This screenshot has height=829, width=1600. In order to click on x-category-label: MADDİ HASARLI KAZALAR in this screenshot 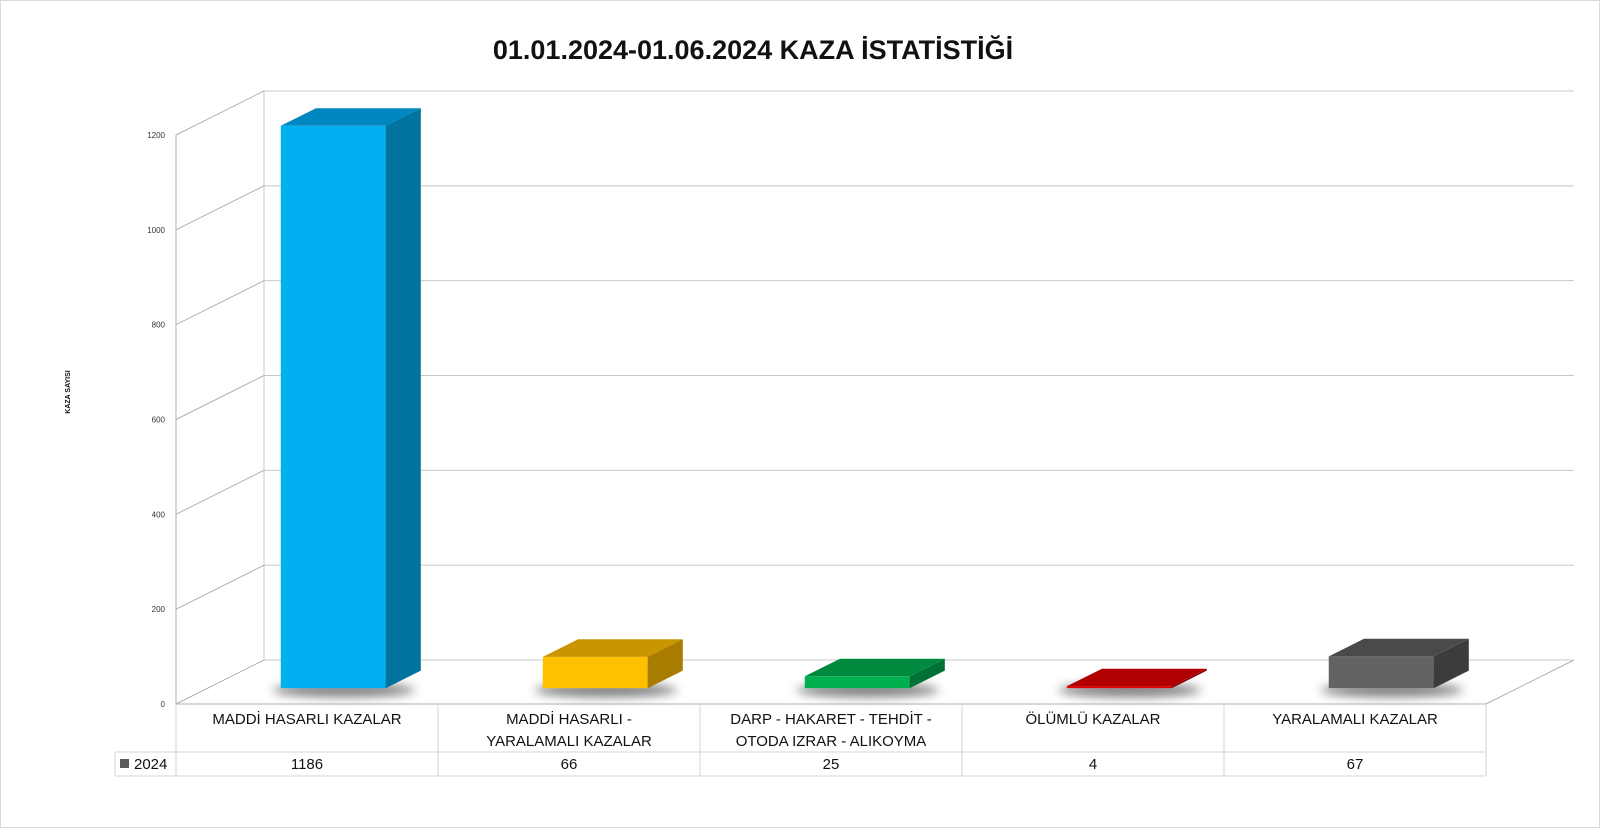, I will do `click(306, 719)`.